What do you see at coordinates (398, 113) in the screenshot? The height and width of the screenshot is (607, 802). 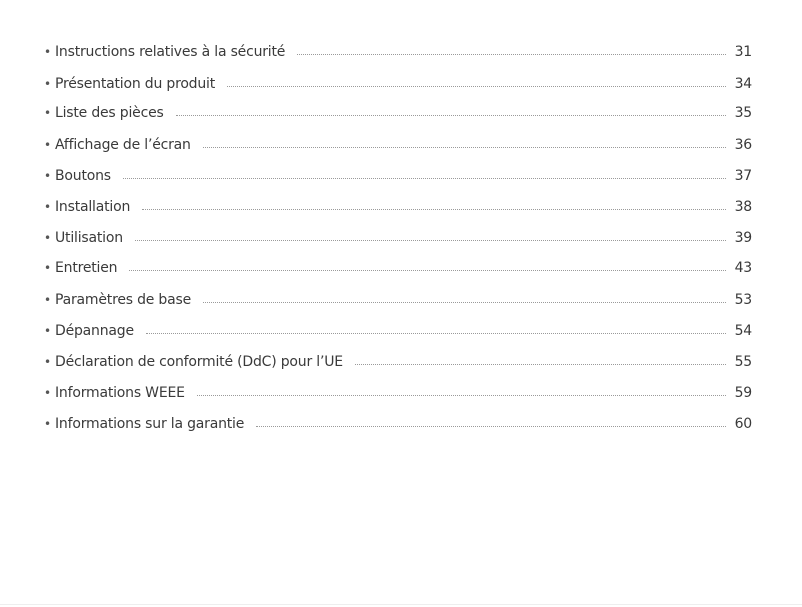 I see `toc-entry: • Liste des pièces 35` at bounding box center [398, 113].